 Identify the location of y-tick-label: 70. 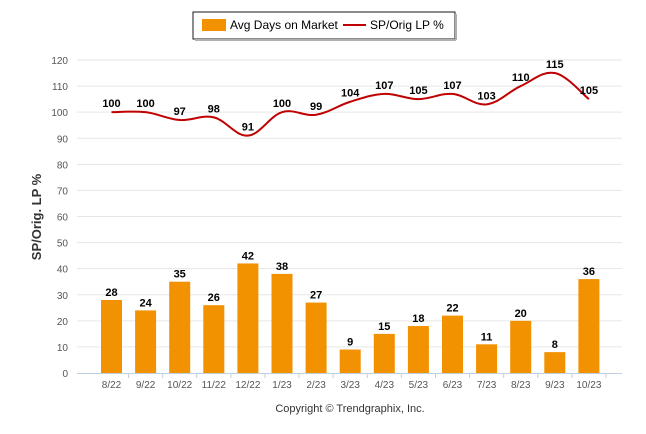
(63, 191).